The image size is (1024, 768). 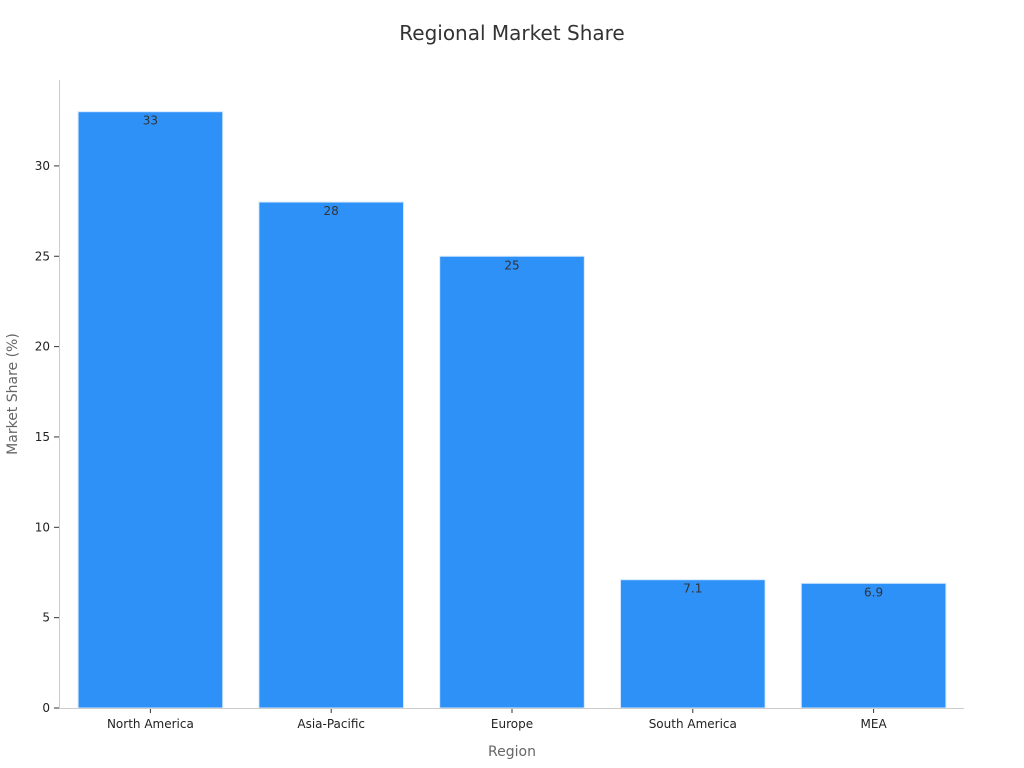 I want to click on y-axis-label: Market Share (%), so click(x=13, y=394).